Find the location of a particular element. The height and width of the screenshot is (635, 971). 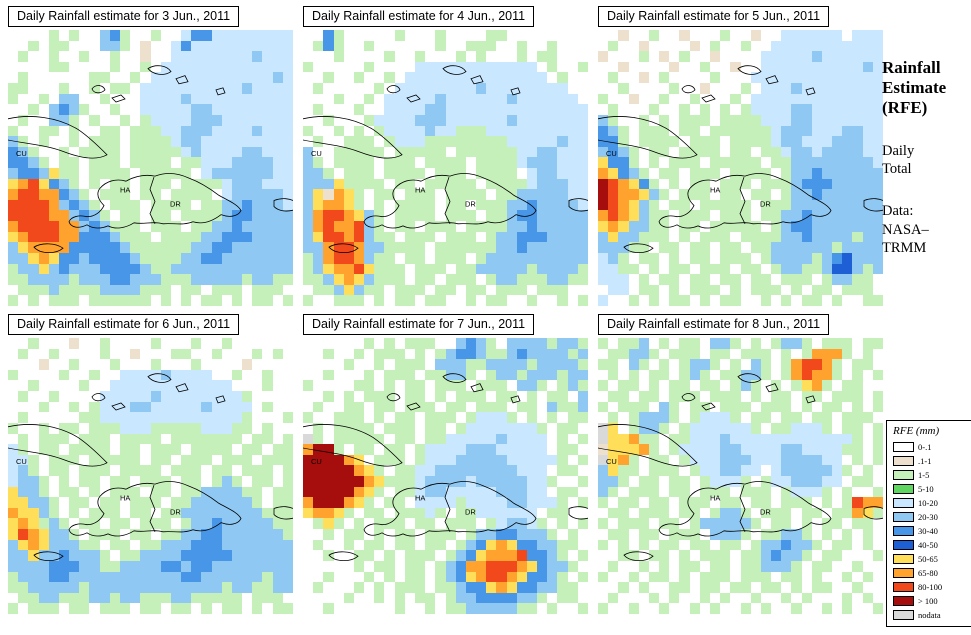

legend-entry: > 100 is located at coordinates (931, 601).